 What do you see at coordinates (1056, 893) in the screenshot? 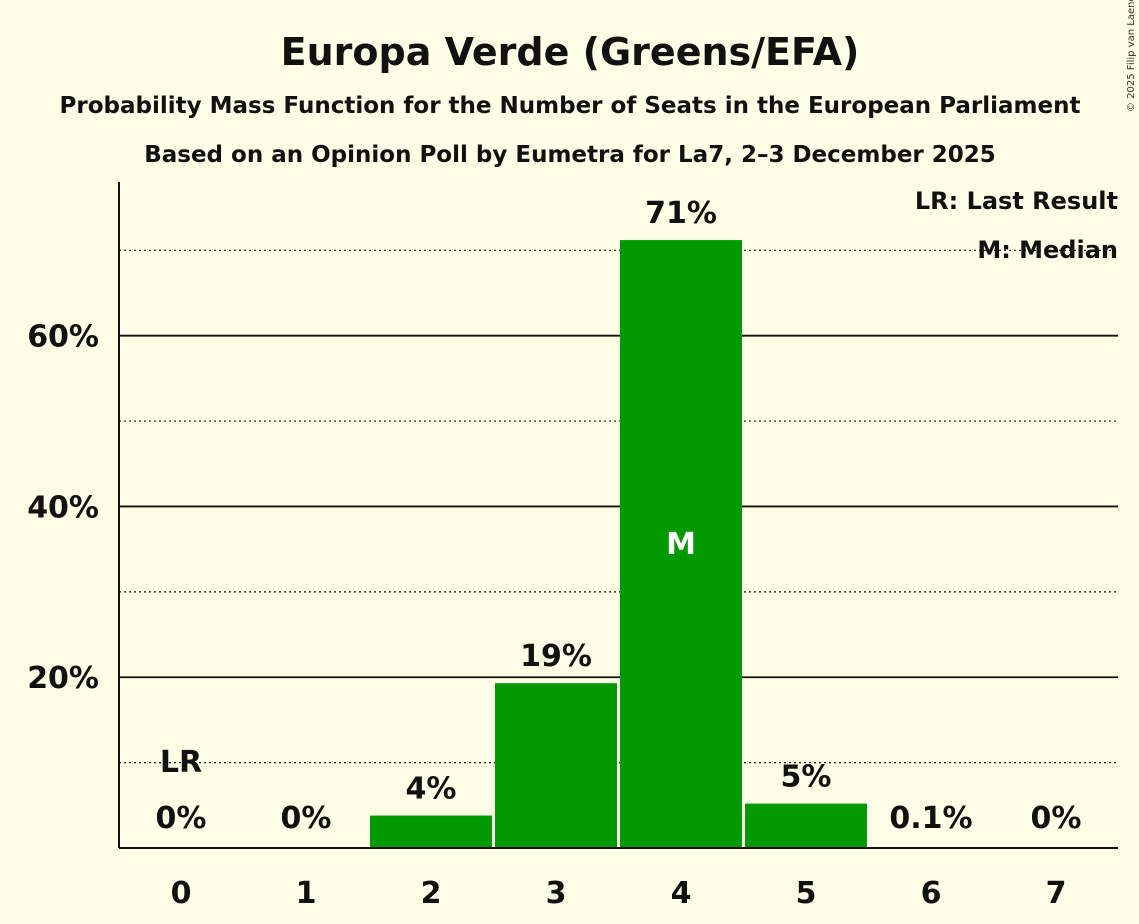
I see `x-tick-label: 7` at bounding box center [1056, 893].